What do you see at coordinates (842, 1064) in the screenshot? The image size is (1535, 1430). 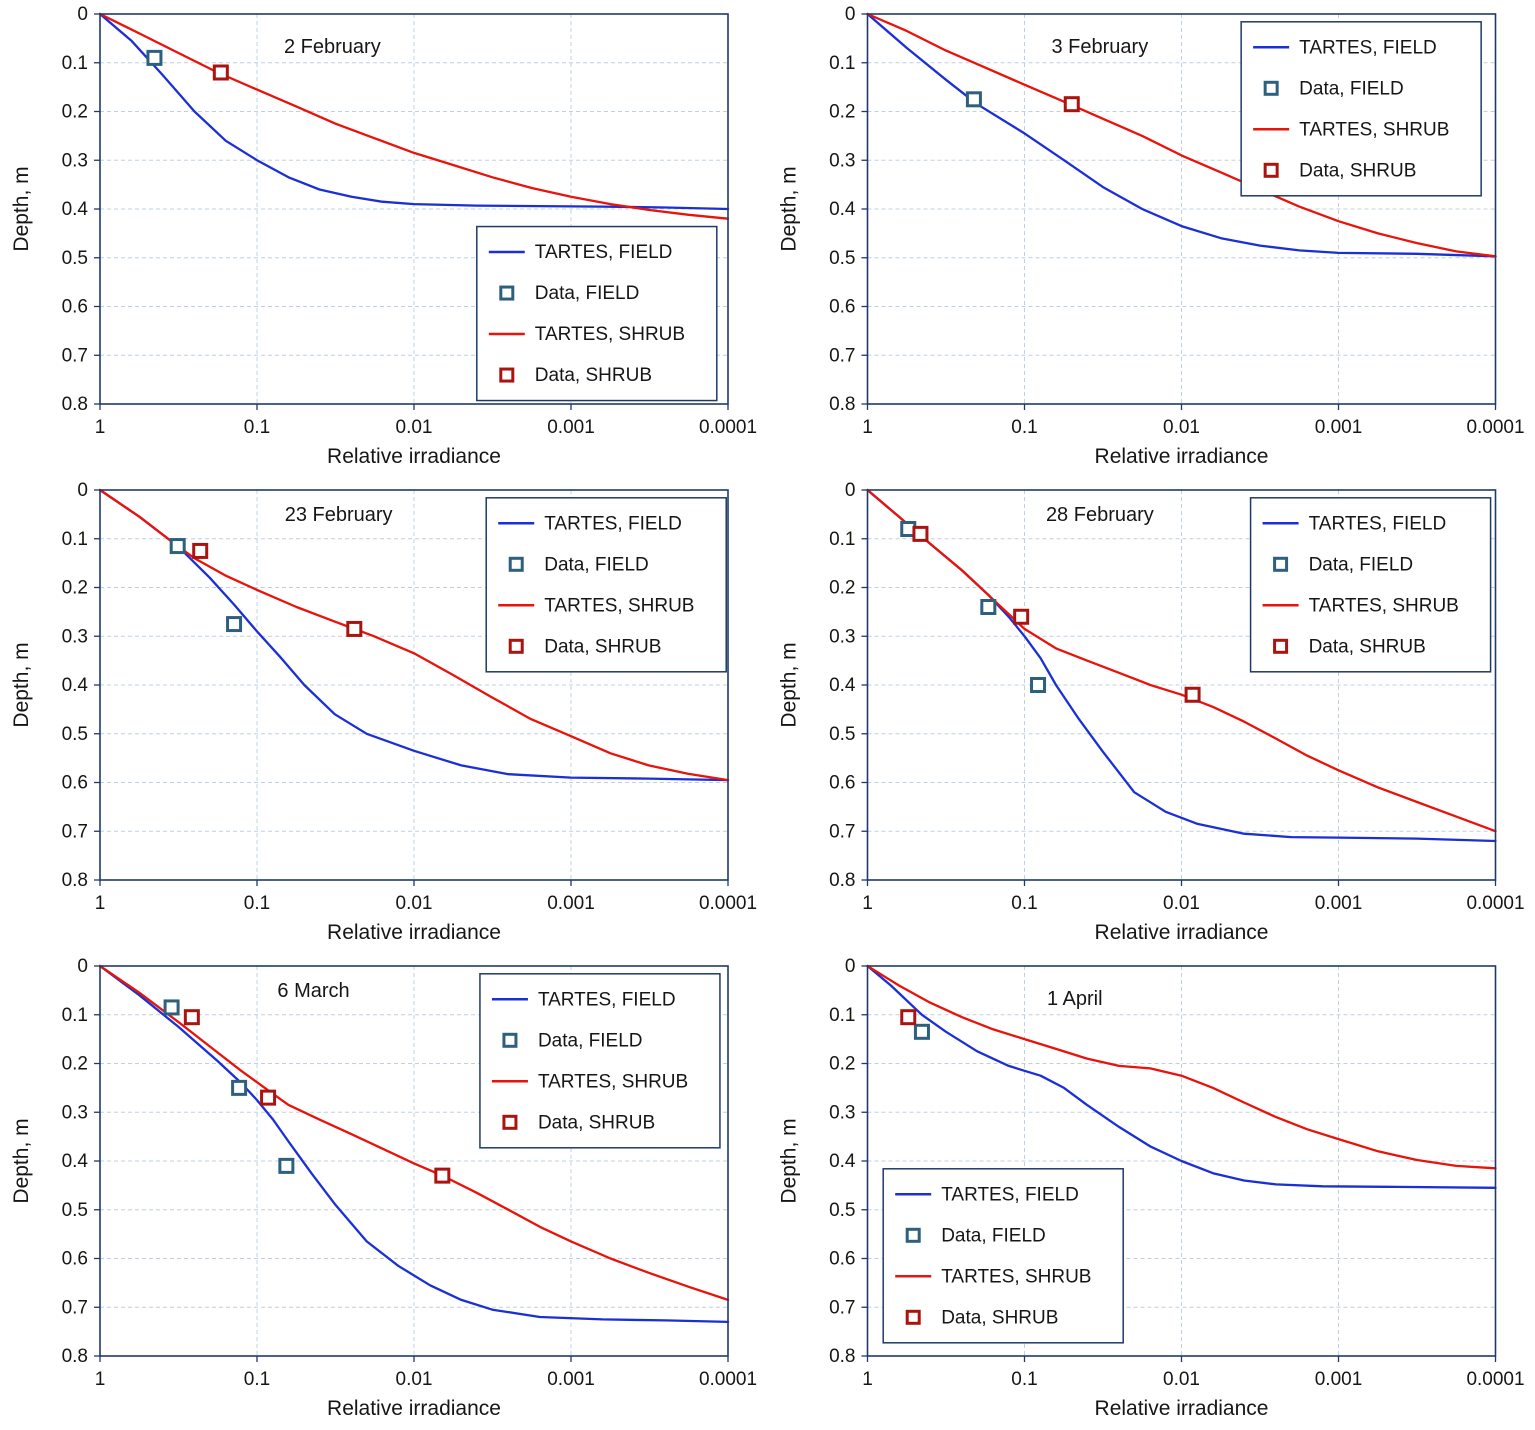 I see `y-tick-label: 0.2` at bounding box center [842, 1064].